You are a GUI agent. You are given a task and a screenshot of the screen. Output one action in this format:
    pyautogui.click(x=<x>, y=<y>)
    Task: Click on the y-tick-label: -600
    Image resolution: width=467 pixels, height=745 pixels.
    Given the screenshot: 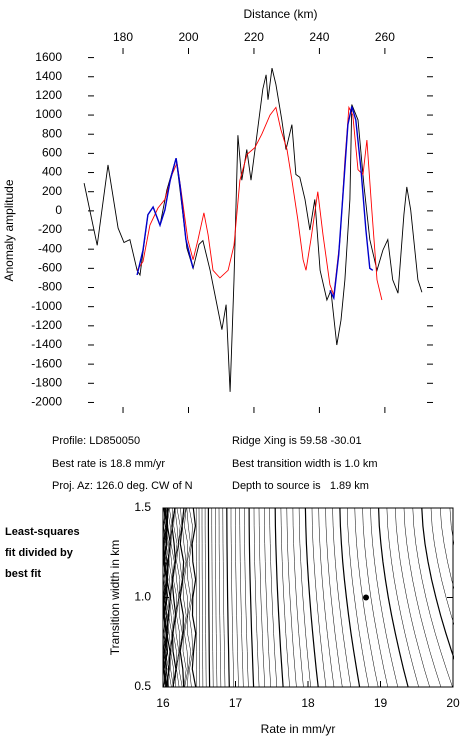 What is the action you would take?
    pyautogui.click(x=50, y=268)
    